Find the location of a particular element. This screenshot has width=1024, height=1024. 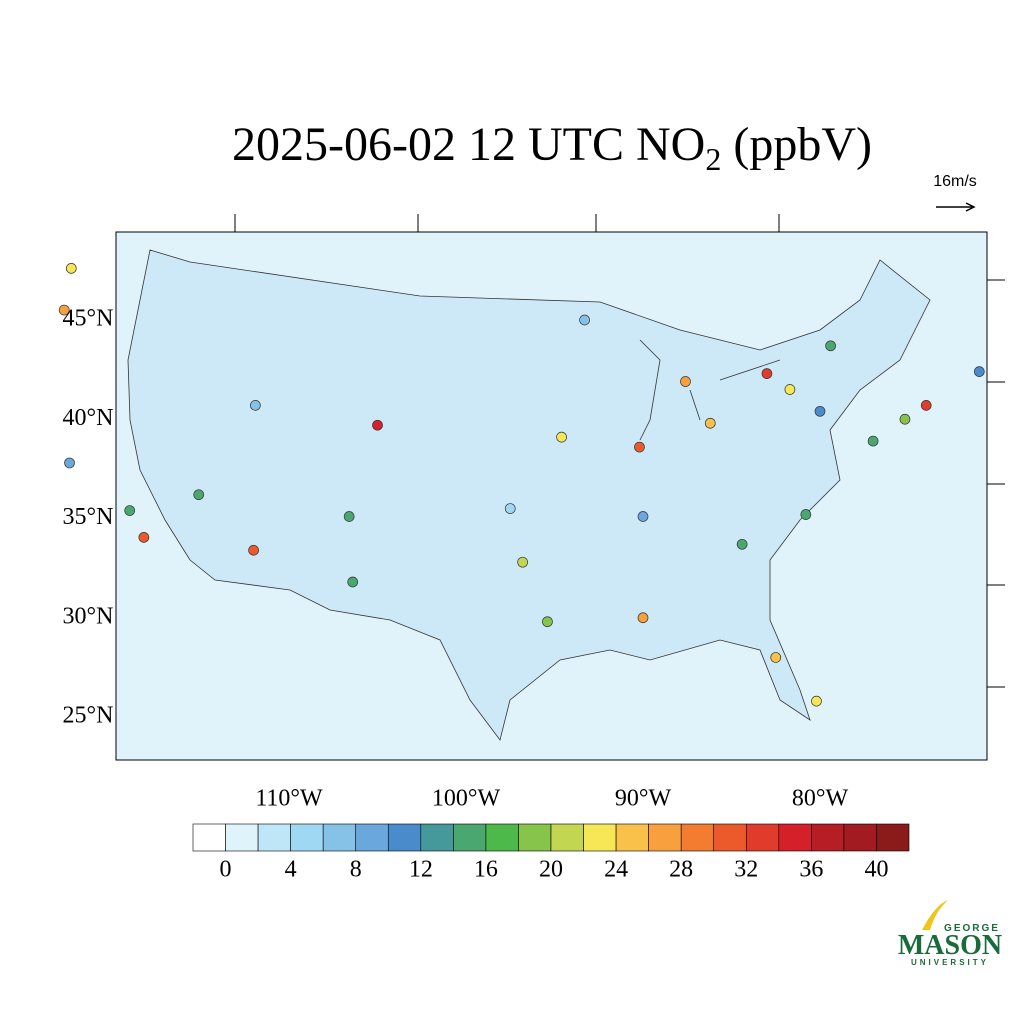

logo-name: MASON is located at coordinates (950, 945).